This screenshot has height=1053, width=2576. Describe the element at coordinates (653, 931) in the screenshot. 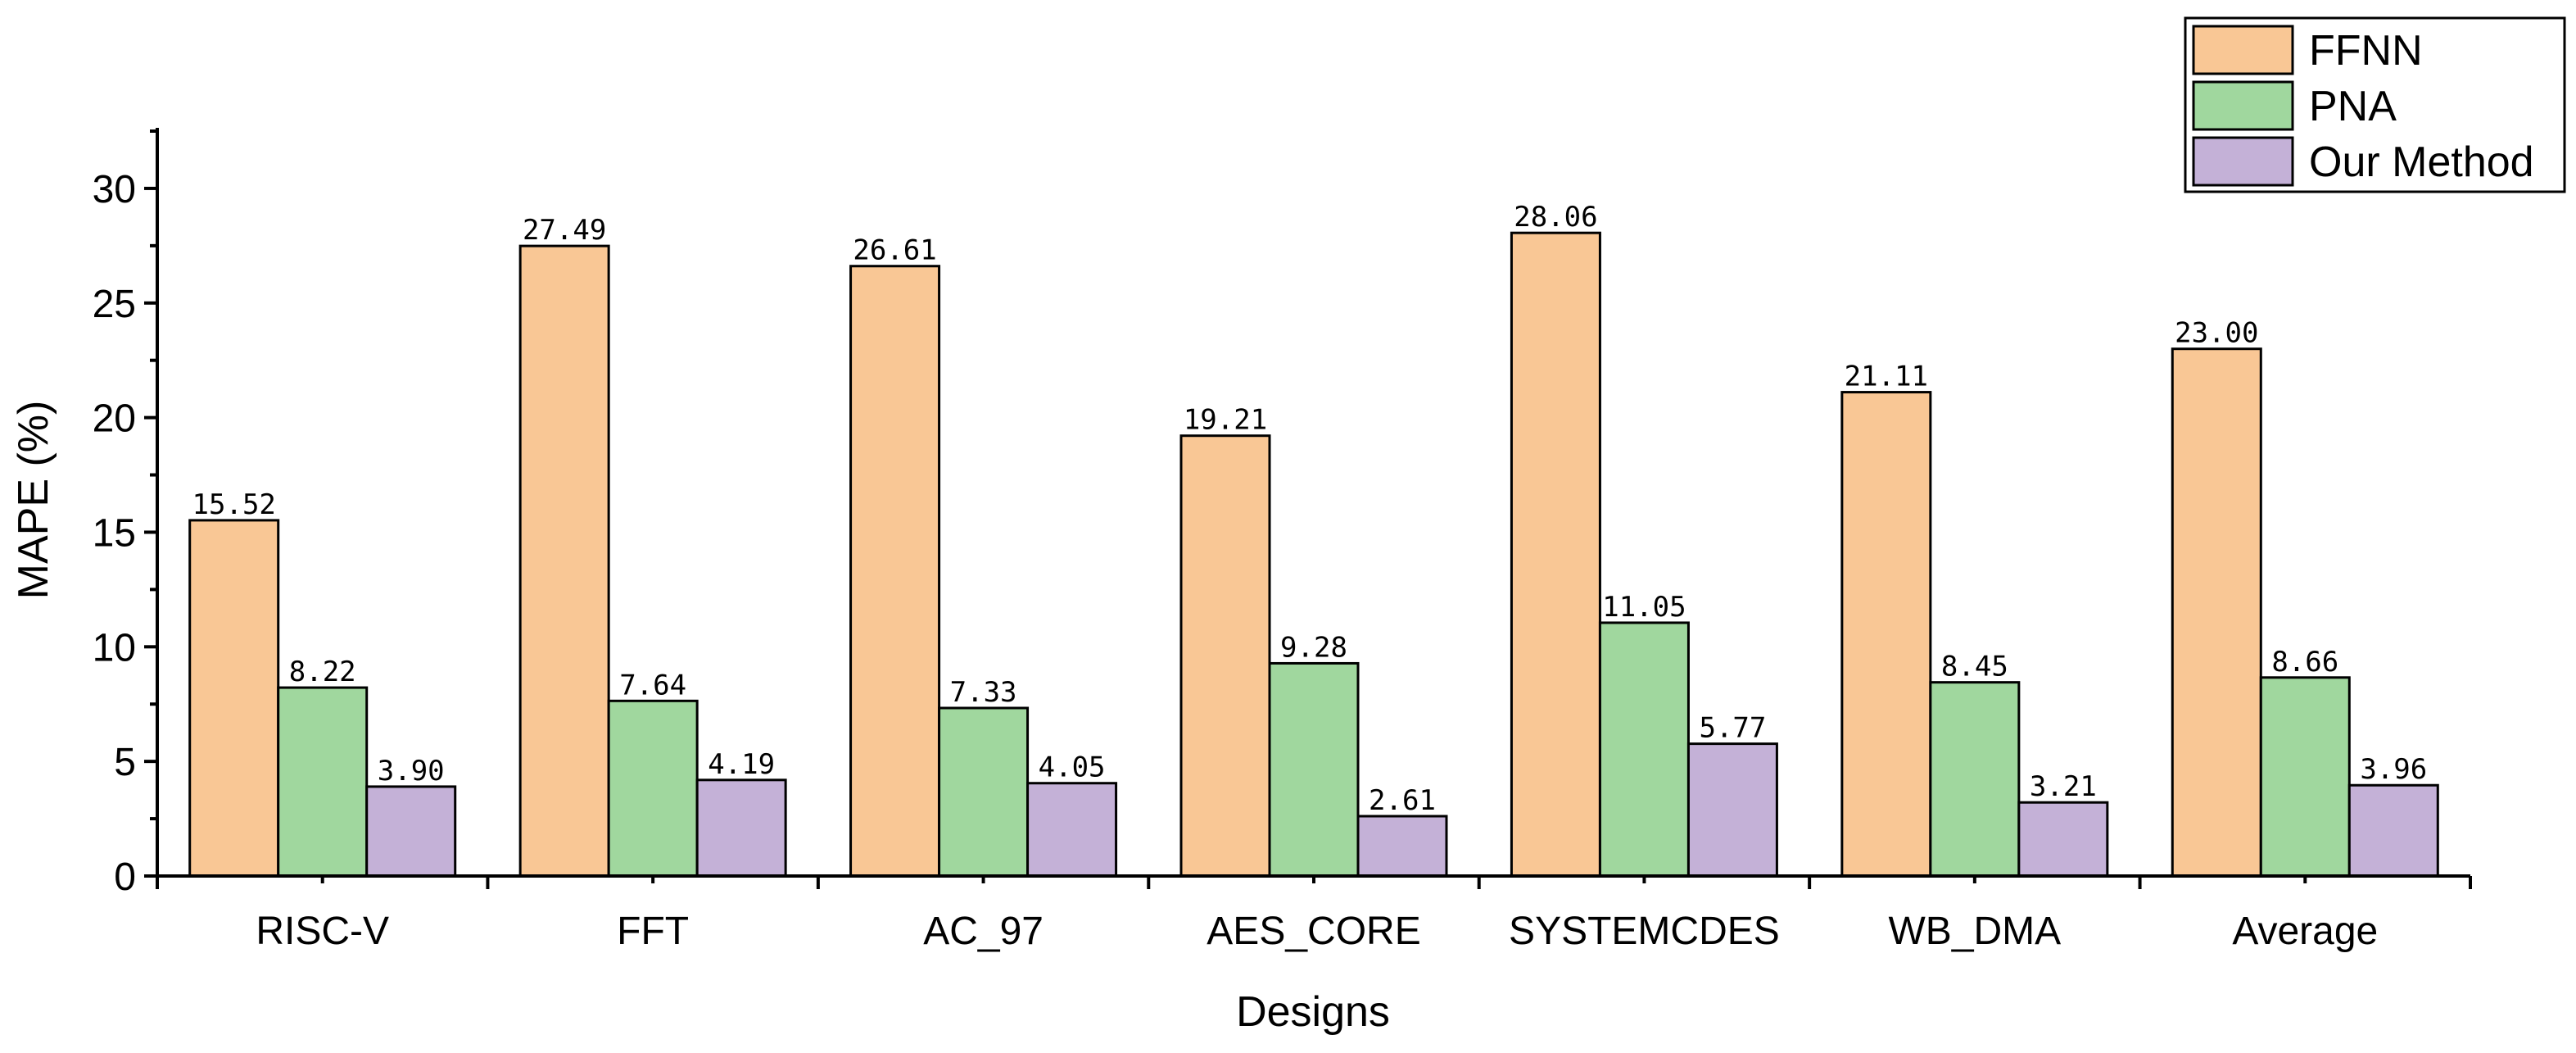

I see `x-tick-label: FFT` at that location.